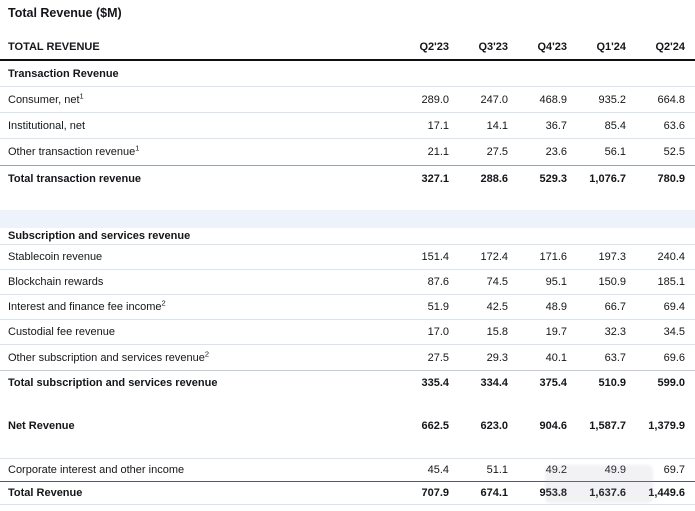  Describe the element at coordinates (347, 74) in the screenshot. I see `section-header-row: Transaction Revenue` at that location.